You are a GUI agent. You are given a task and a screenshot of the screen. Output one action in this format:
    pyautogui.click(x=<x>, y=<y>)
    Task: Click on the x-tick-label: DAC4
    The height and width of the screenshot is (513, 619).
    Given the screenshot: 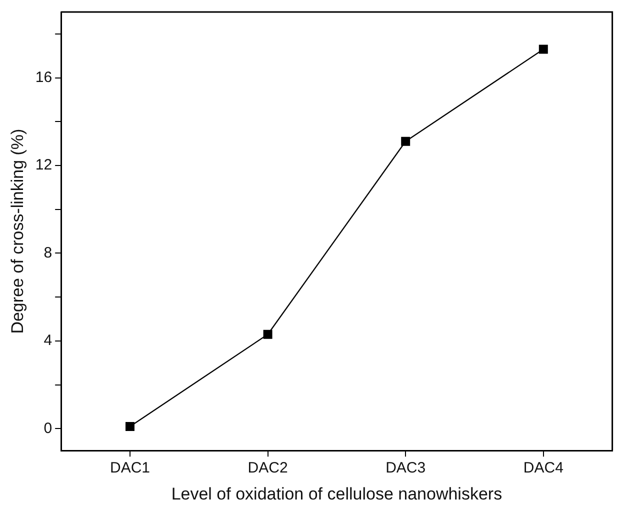 What is the action you would take?
    pyautogui.click(x=543, y=468)
    